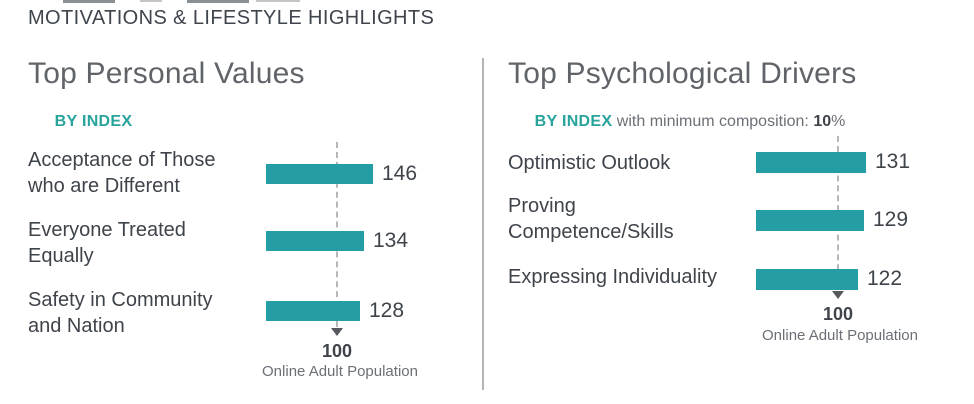 Image resolution: width=974 pixels, height=404 pixels. What do you see at coordinates (400, 173) in the screenshot?
I see `bar-value: 146` at bounding box center [400, 173].